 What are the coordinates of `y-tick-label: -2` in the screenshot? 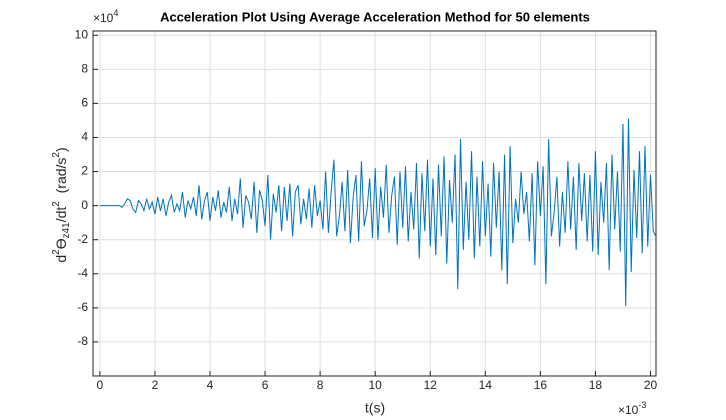 It's located at (82, 239).